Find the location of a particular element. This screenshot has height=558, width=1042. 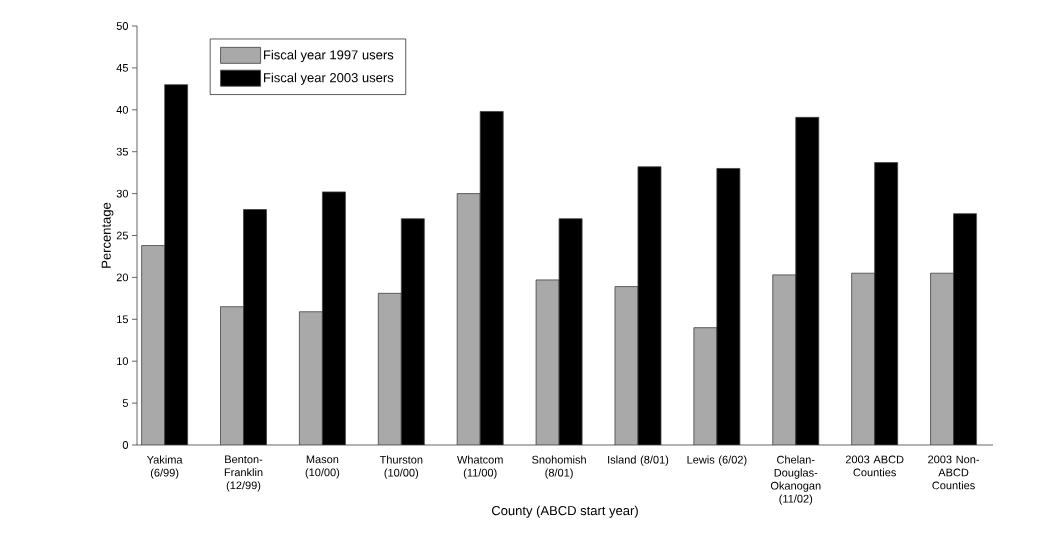

y-tick-label: 20 is located at coordinates (122, 277).